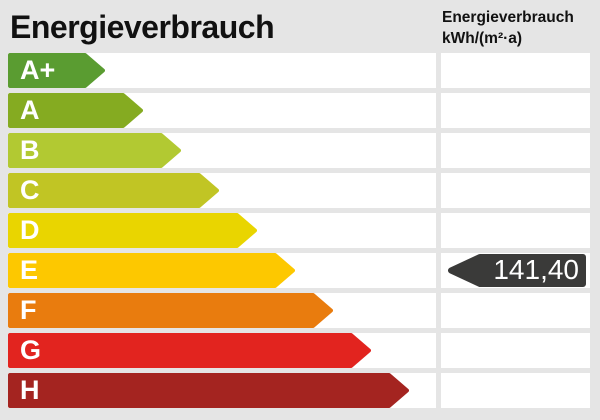 This screenshot has height=420, width=600. Describe the element at coordinates (208, 390) in the screenshot. I see `class-arrow-h` at that location.